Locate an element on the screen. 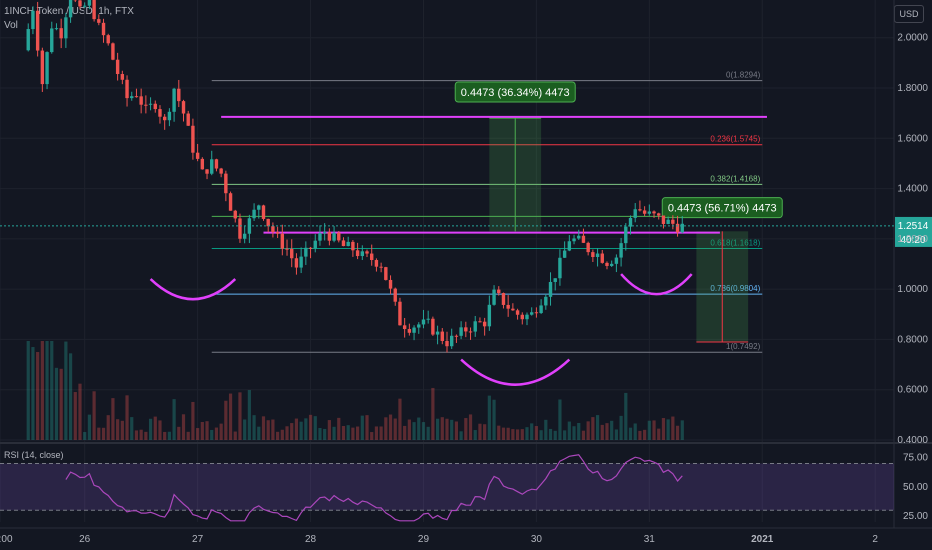 The width and height of the screenshot is (932, 550). price-tick-label: 2.0000 is located at coordinates (912, 38).